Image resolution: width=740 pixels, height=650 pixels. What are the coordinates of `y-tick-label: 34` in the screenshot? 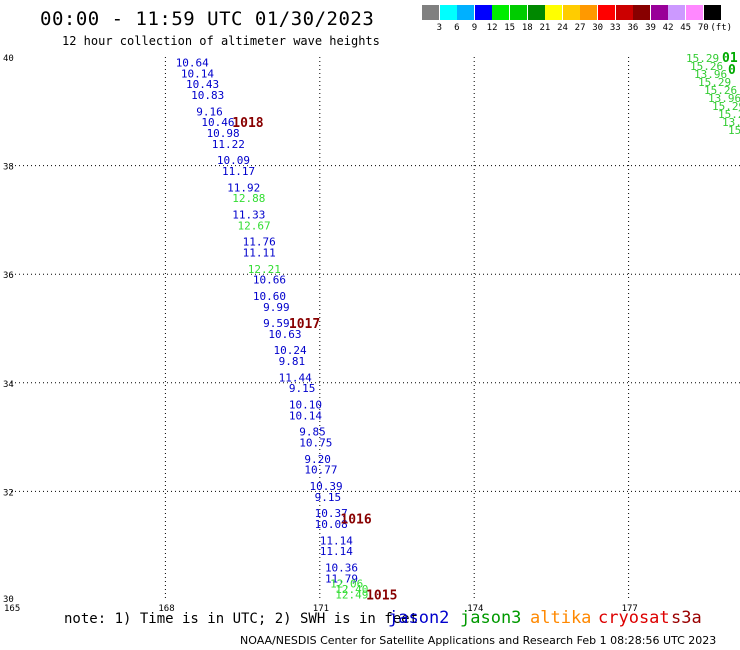 It's located at (8, 385).